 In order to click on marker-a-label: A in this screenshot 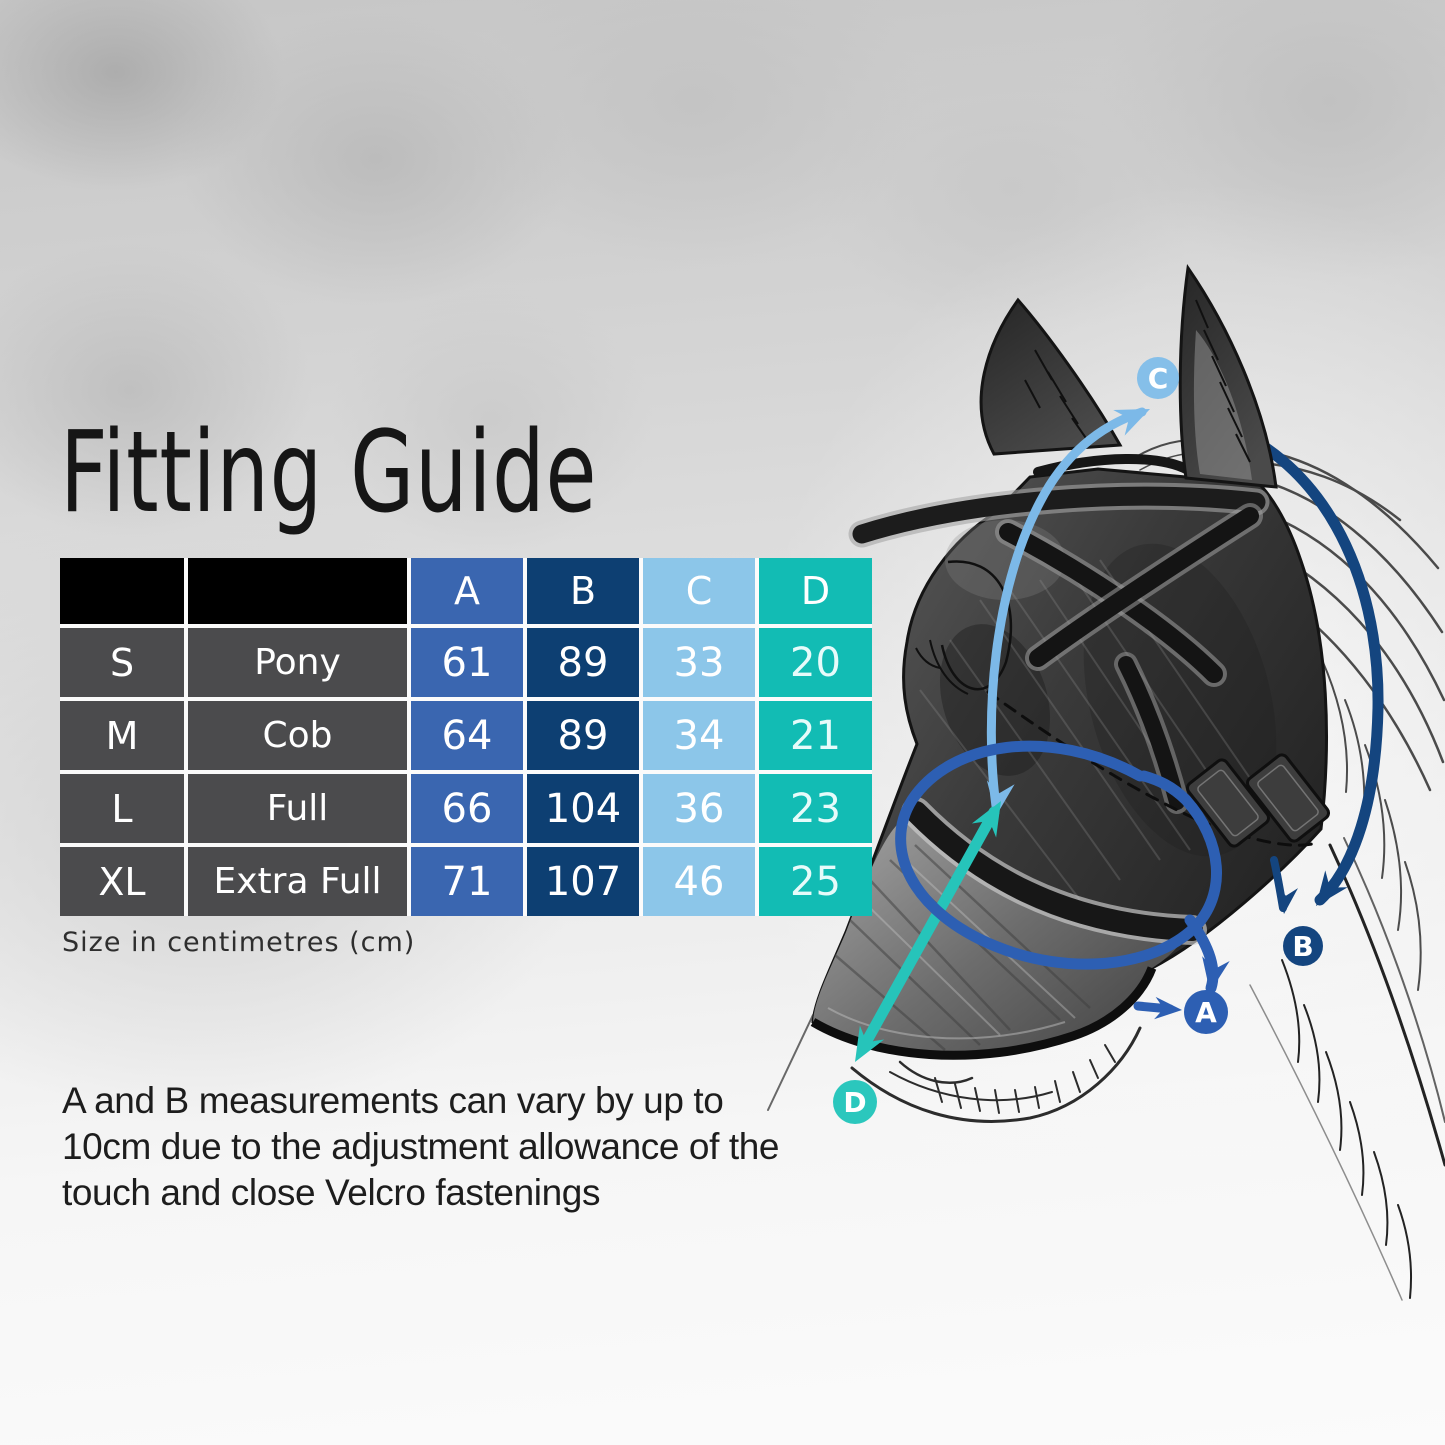, I will do `click(1206, 1012)`.